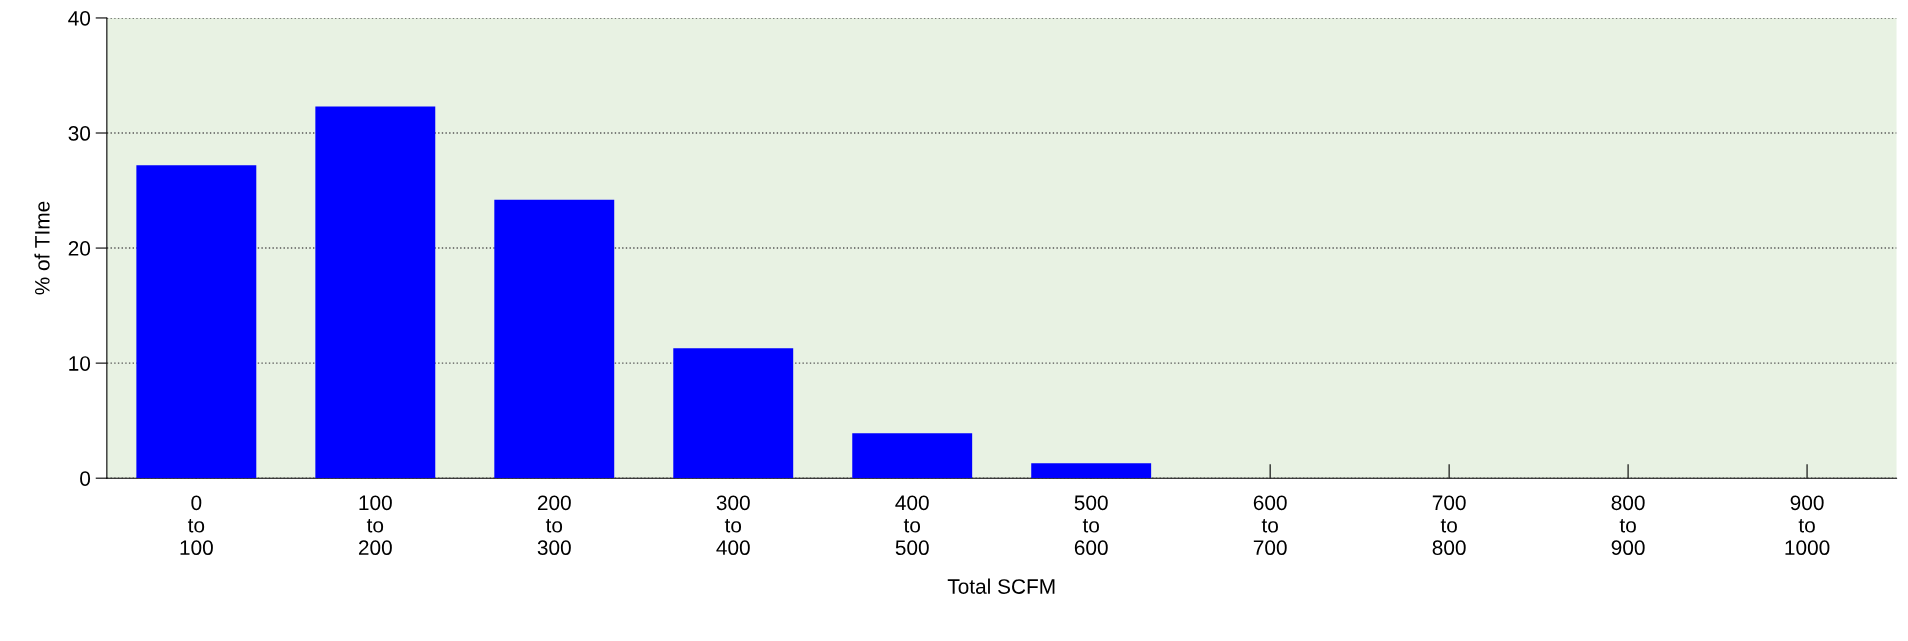  What do you see at coordinates (1091, 525) in the screenshot?
I see `x-tick-label: 500 to 600` at bounding box center [1091, 525].